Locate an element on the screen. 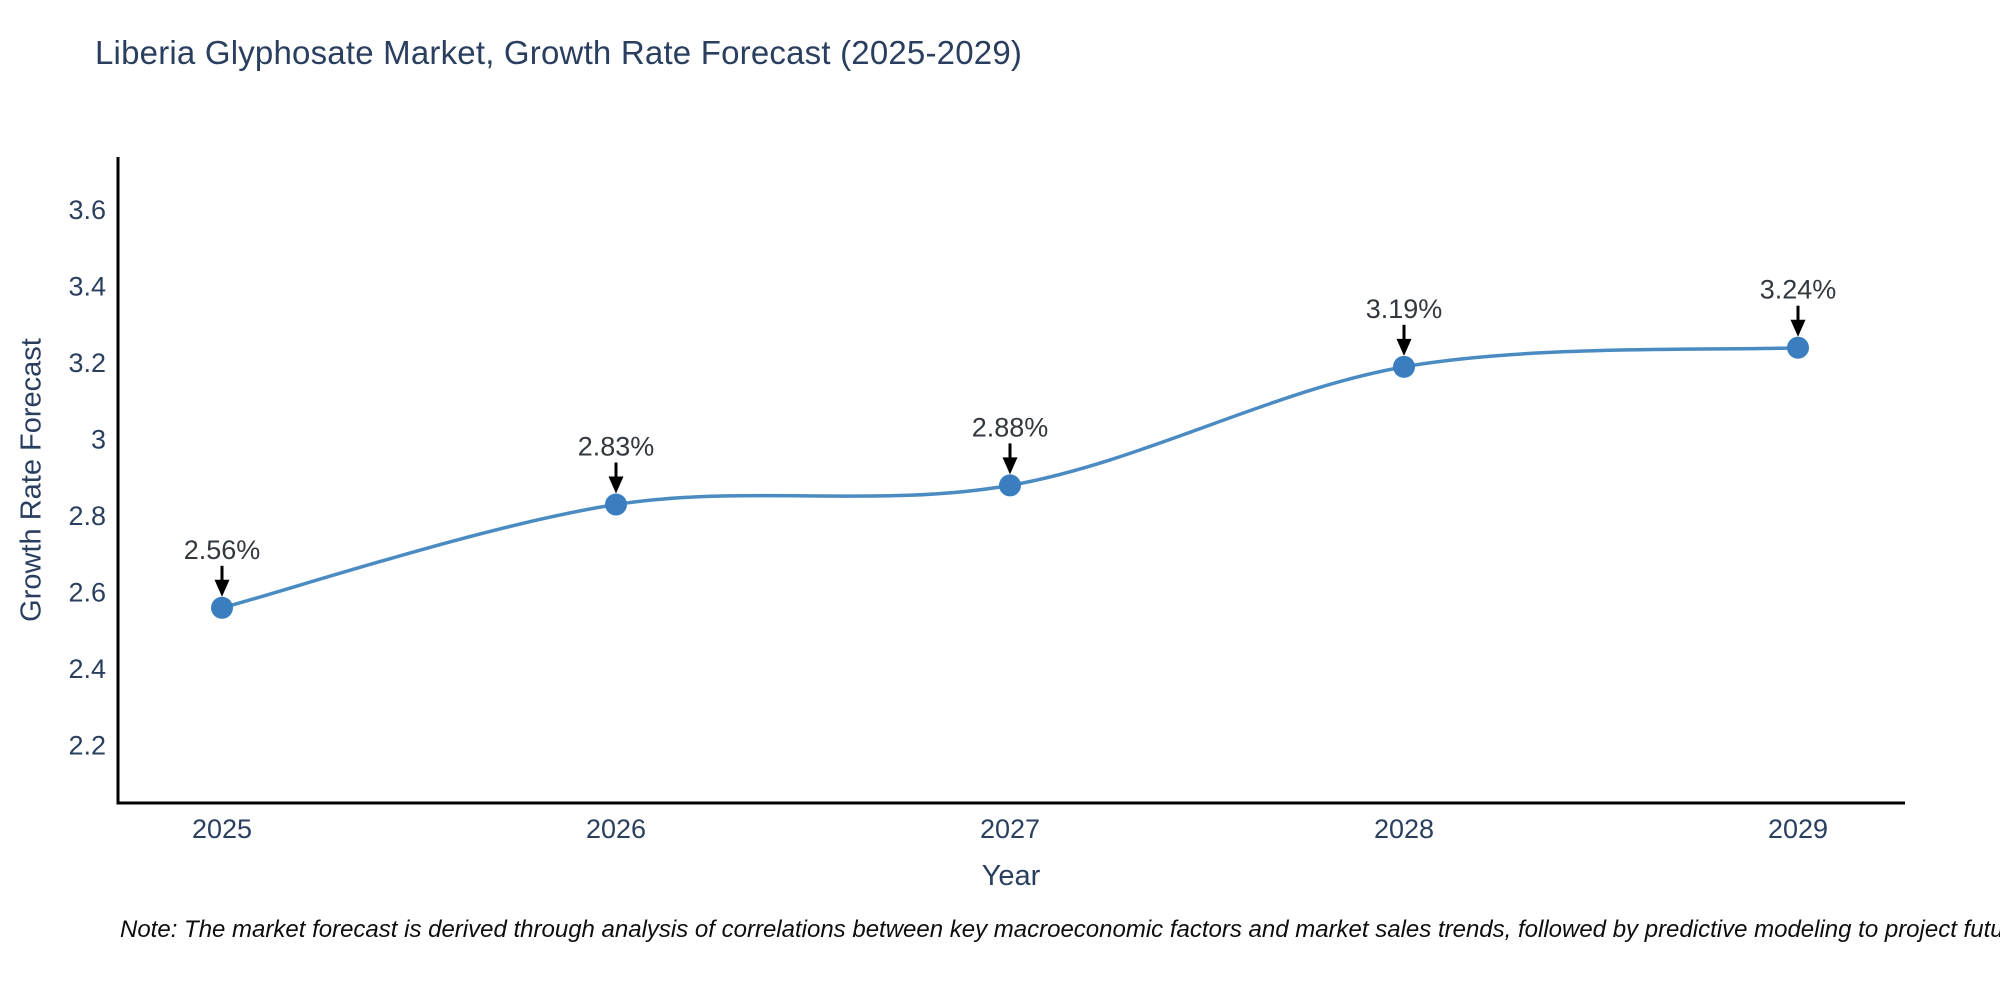 This screenshot has height=1000, width=2000. point-value-label: 2.56% is located at coordinates (222, 550).